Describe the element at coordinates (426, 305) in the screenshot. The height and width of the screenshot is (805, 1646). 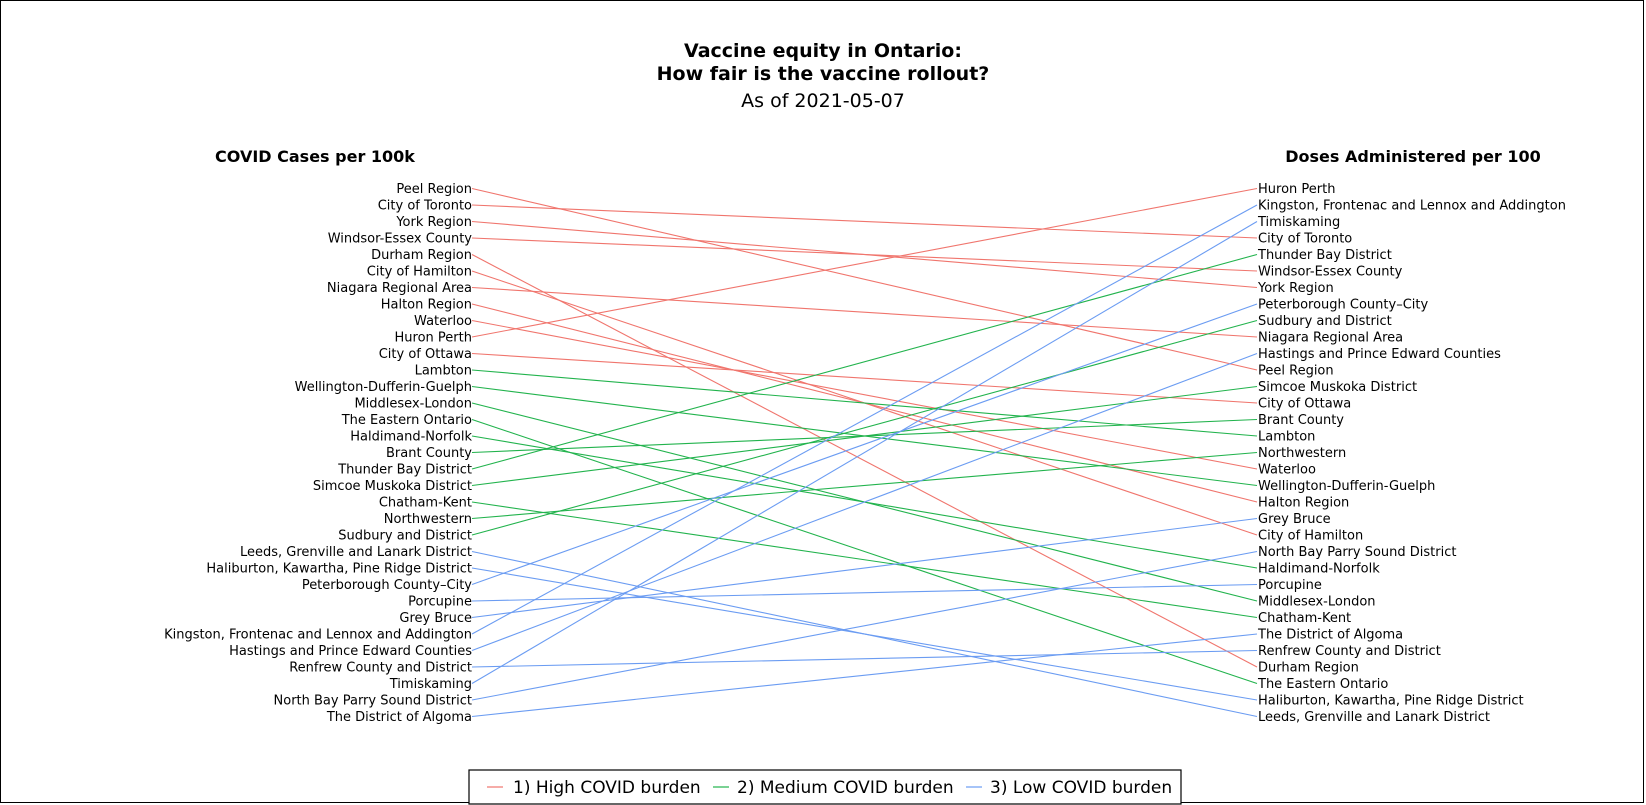
I see `left-label-halton-region: Halton Region` at that location.